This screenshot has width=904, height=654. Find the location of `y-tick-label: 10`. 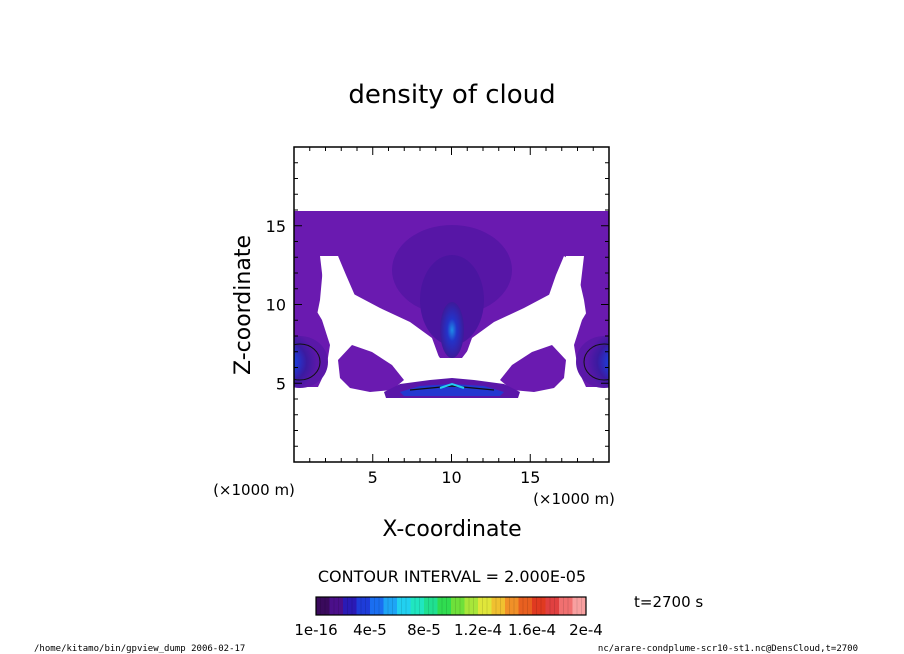

y-tick-label: 10 is located at coordinates (276, 305).